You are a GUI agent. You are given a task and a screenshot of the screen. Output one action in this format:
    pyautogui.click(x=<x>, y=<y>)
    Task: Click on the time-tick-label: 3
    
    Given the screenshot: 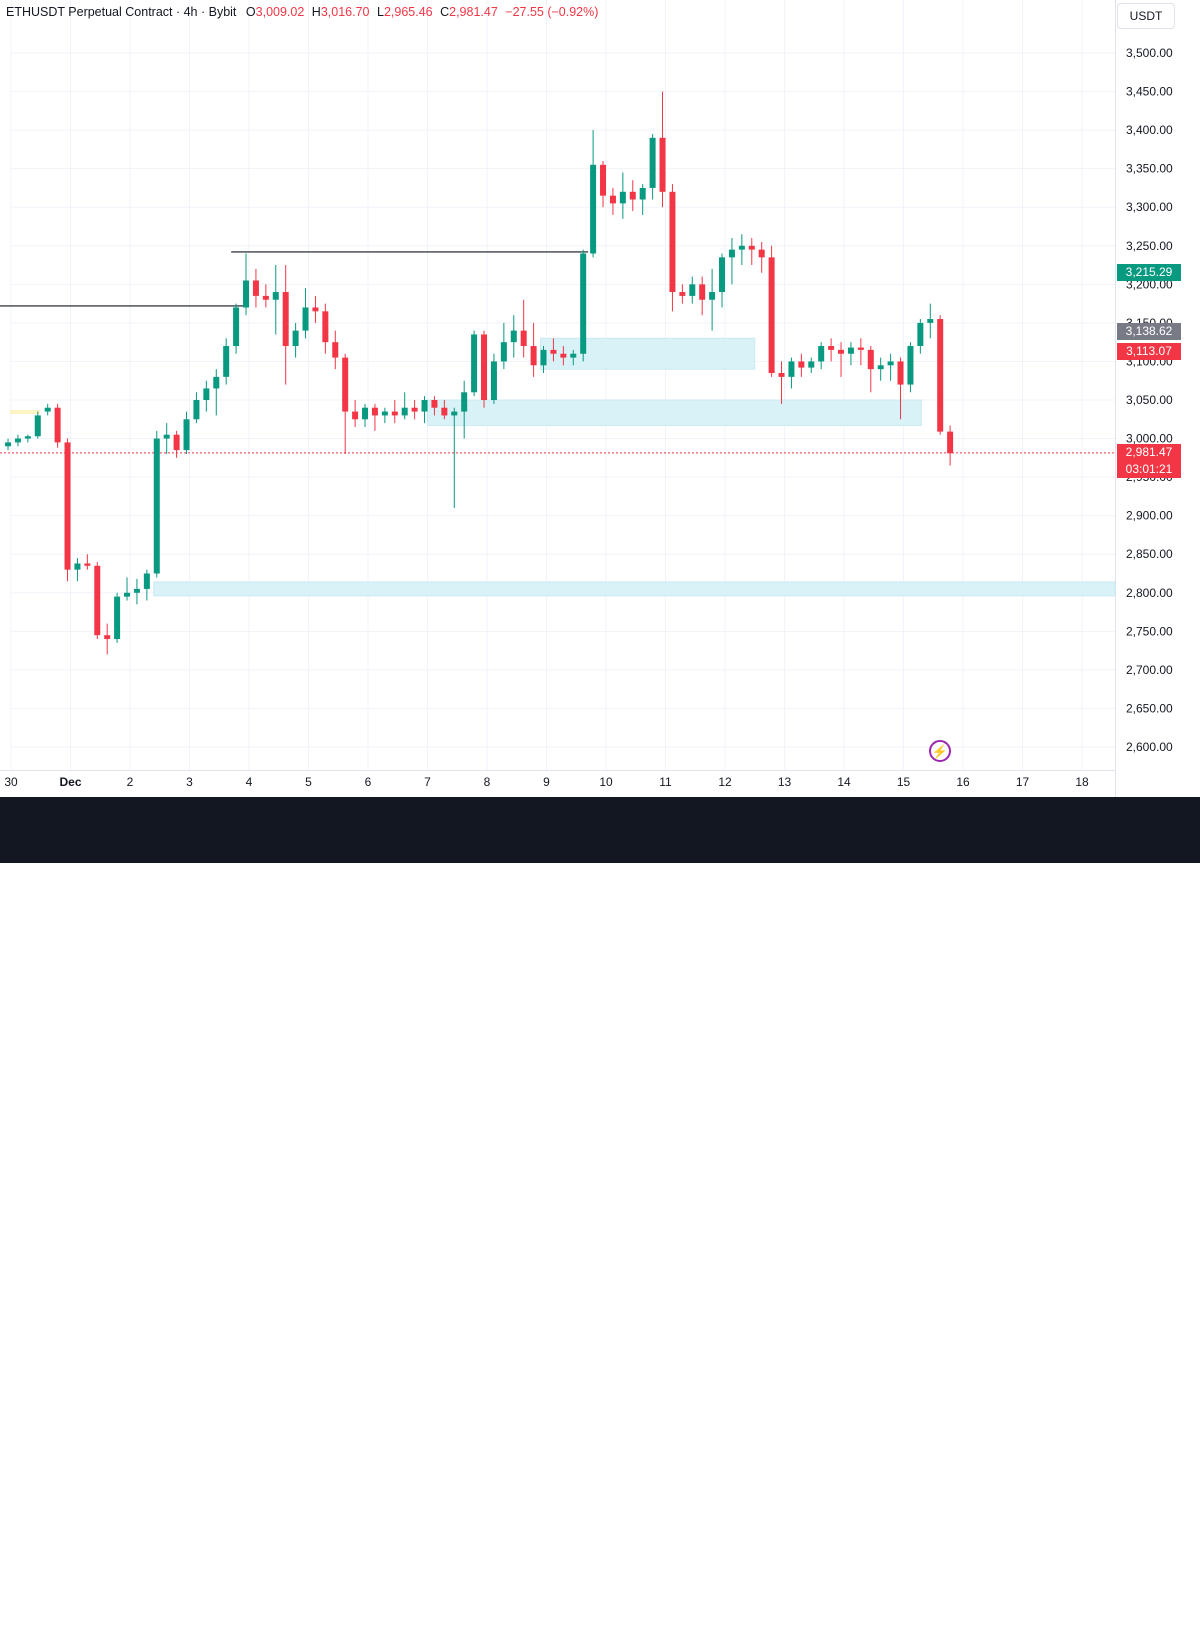 What is the action you would take?
    pyautogui.click(x=189, y=782)
    